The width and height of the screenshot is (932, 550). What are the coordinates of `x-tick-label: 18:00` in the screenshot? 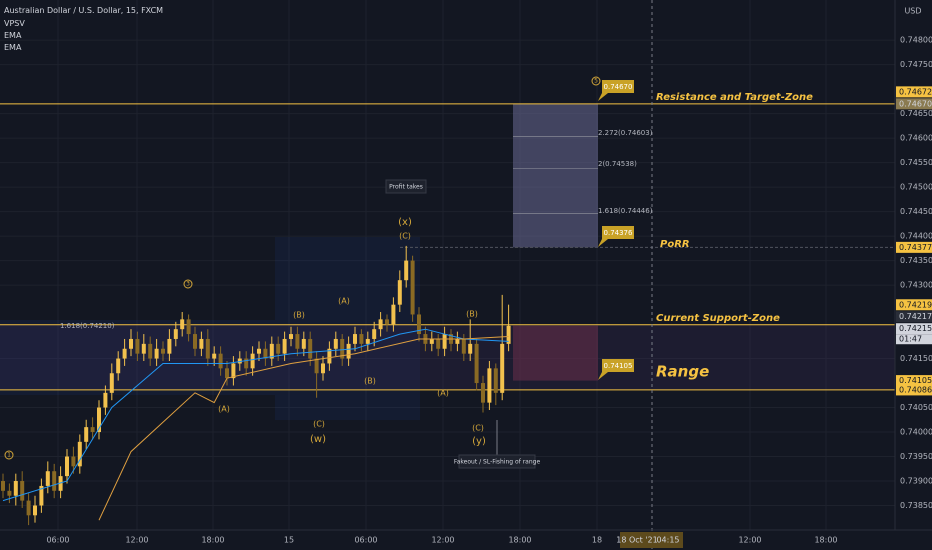 It's located at (825, 540).